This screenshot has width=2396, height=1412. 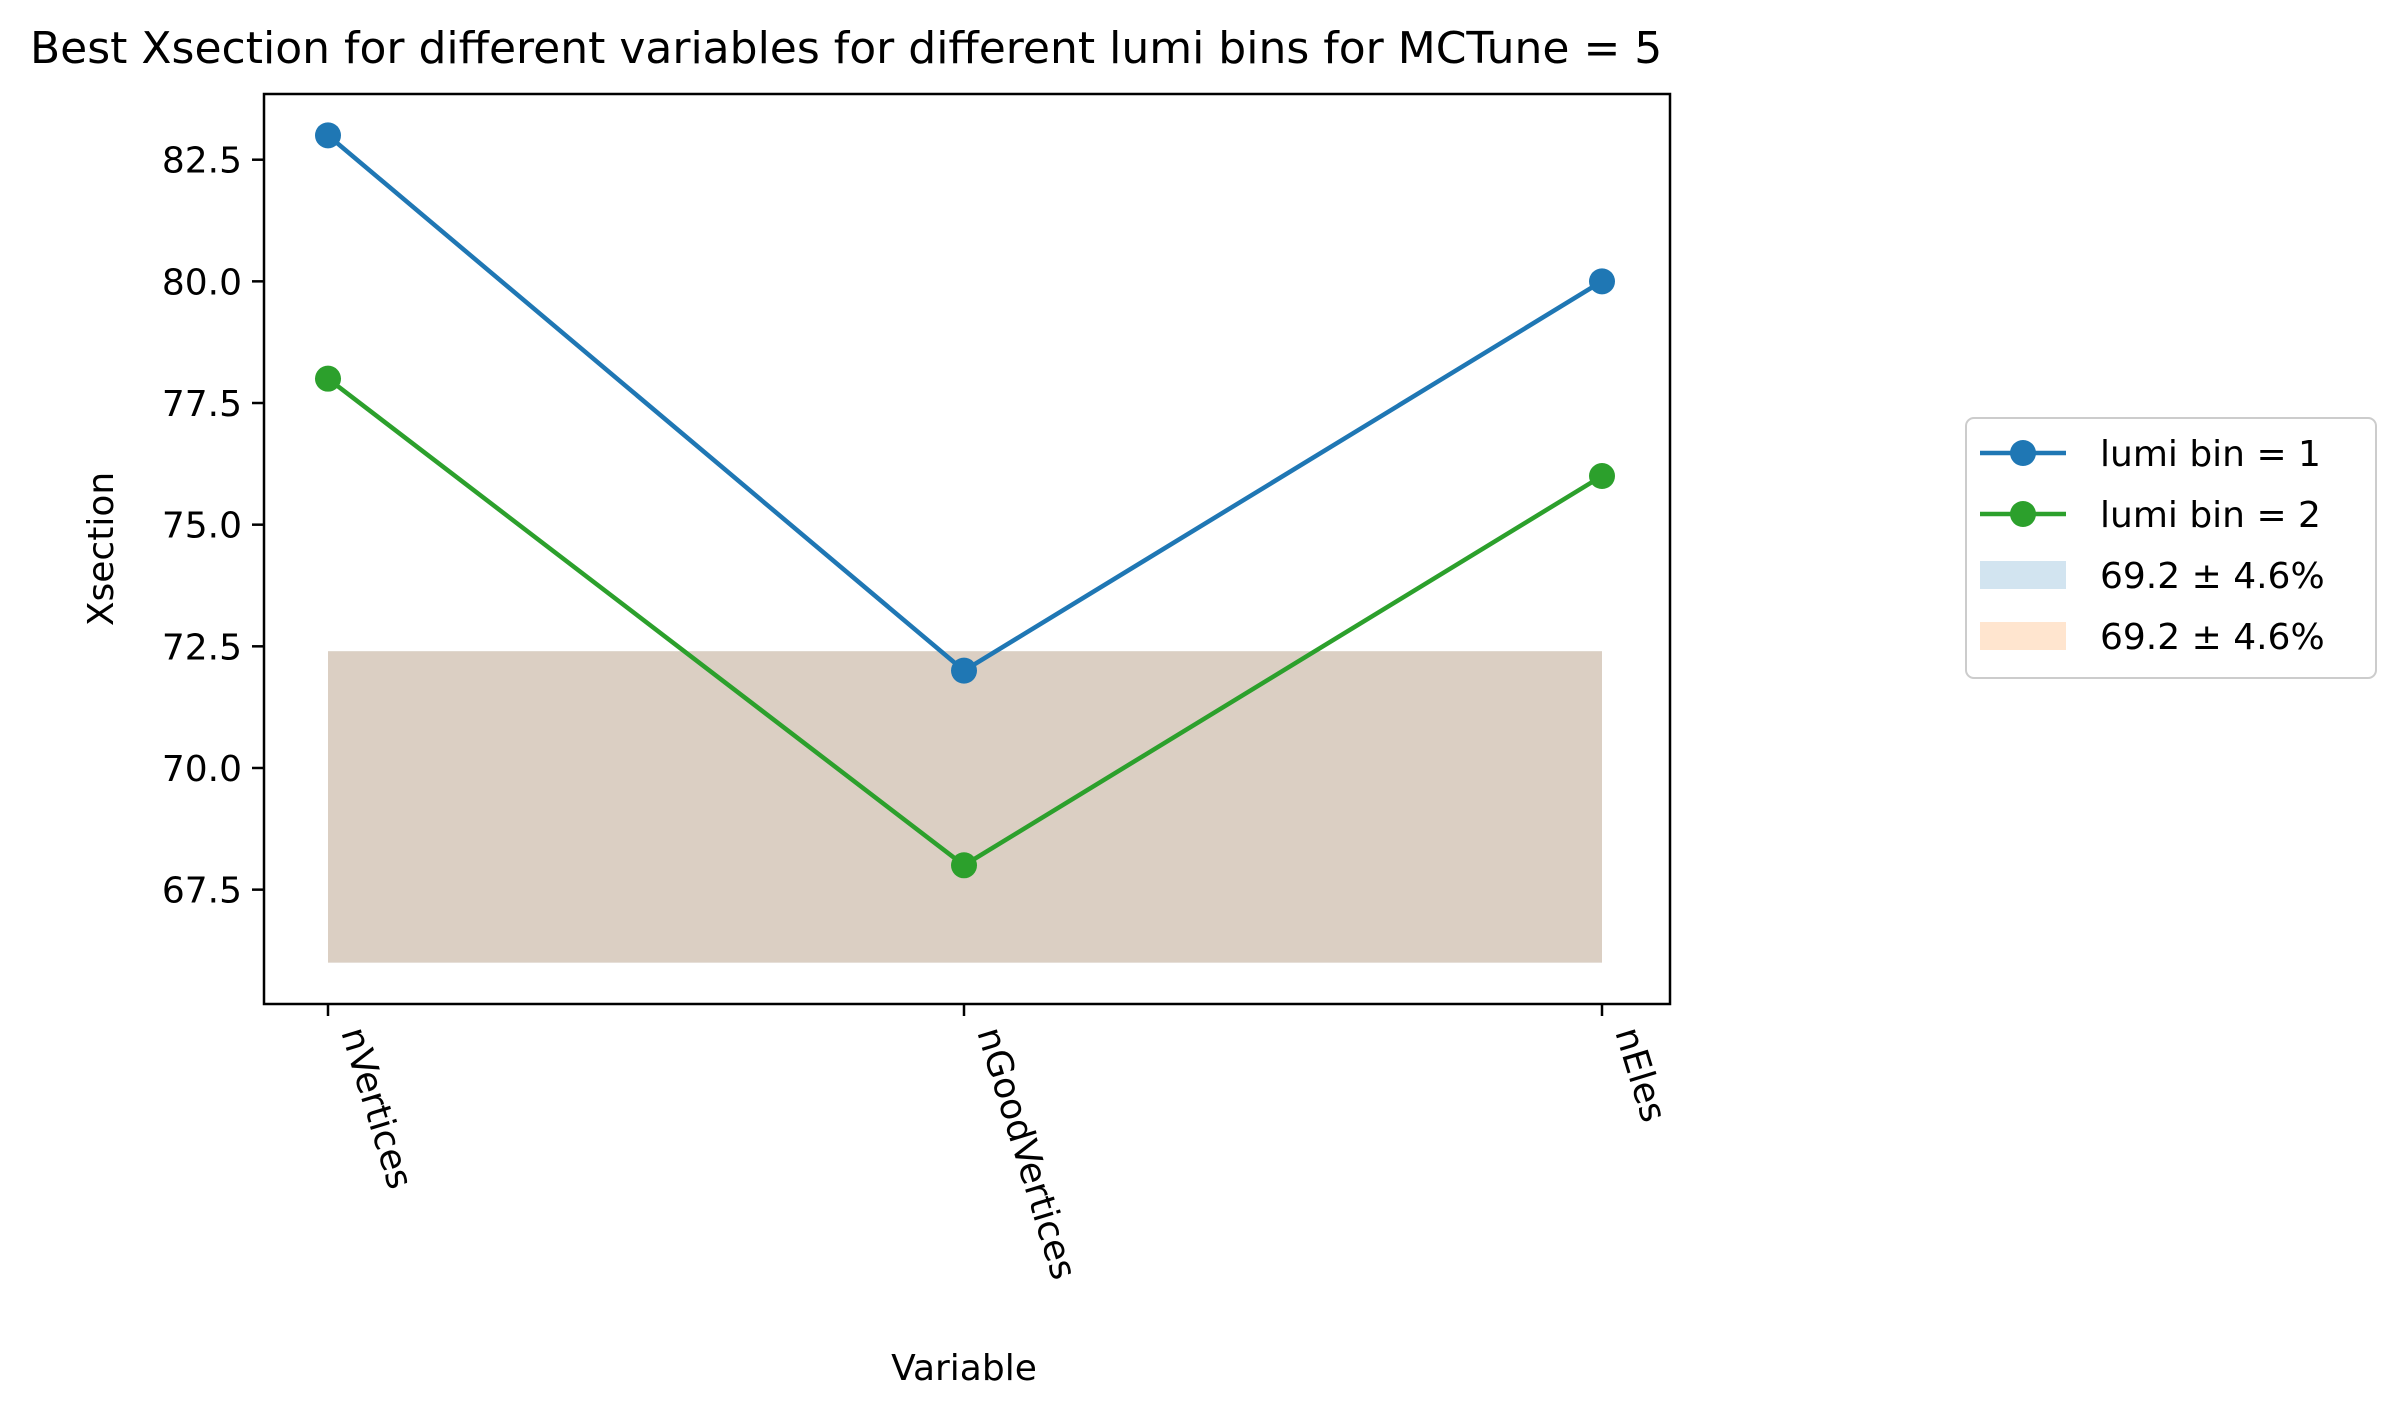 I want to click on legend-item-2: lumi bin = 2, so click(x=2150, y=515).